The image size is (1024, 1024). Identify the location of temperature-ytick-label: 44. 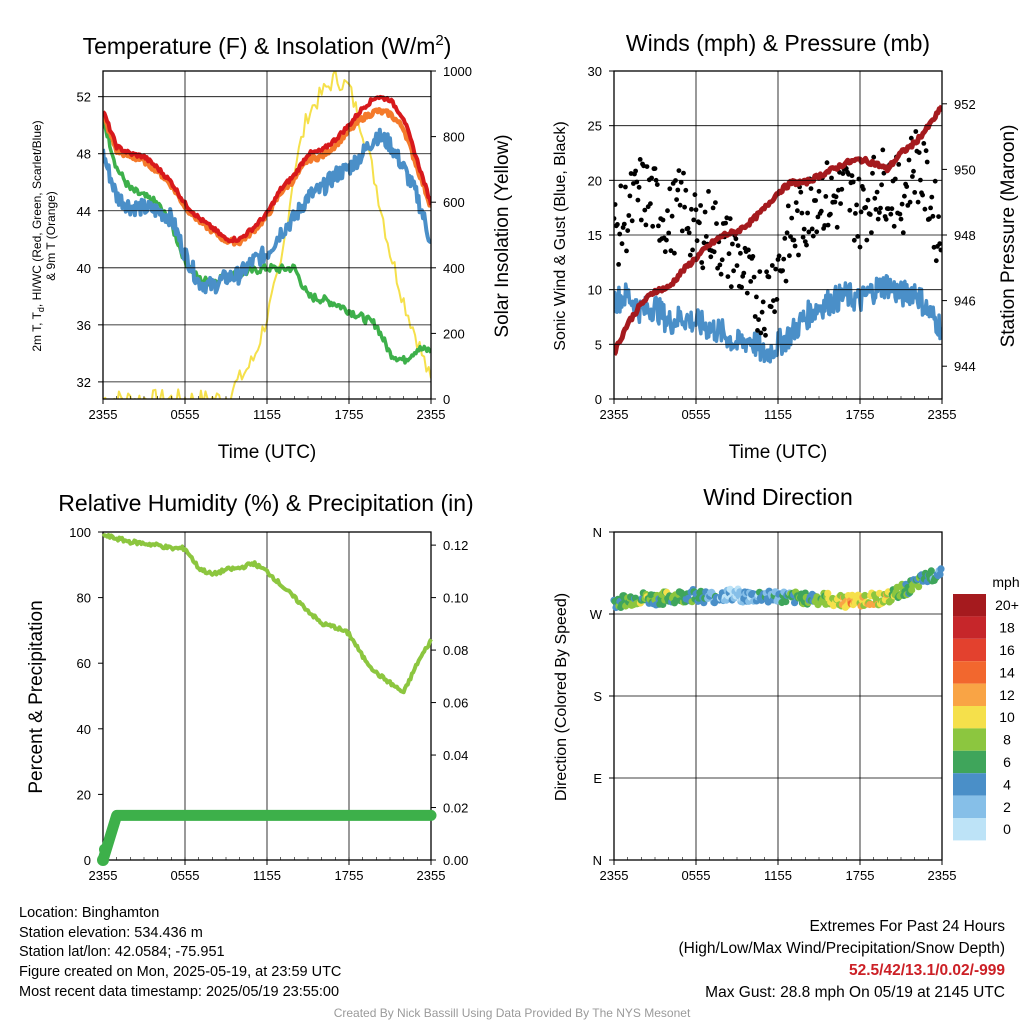
(84, 211).